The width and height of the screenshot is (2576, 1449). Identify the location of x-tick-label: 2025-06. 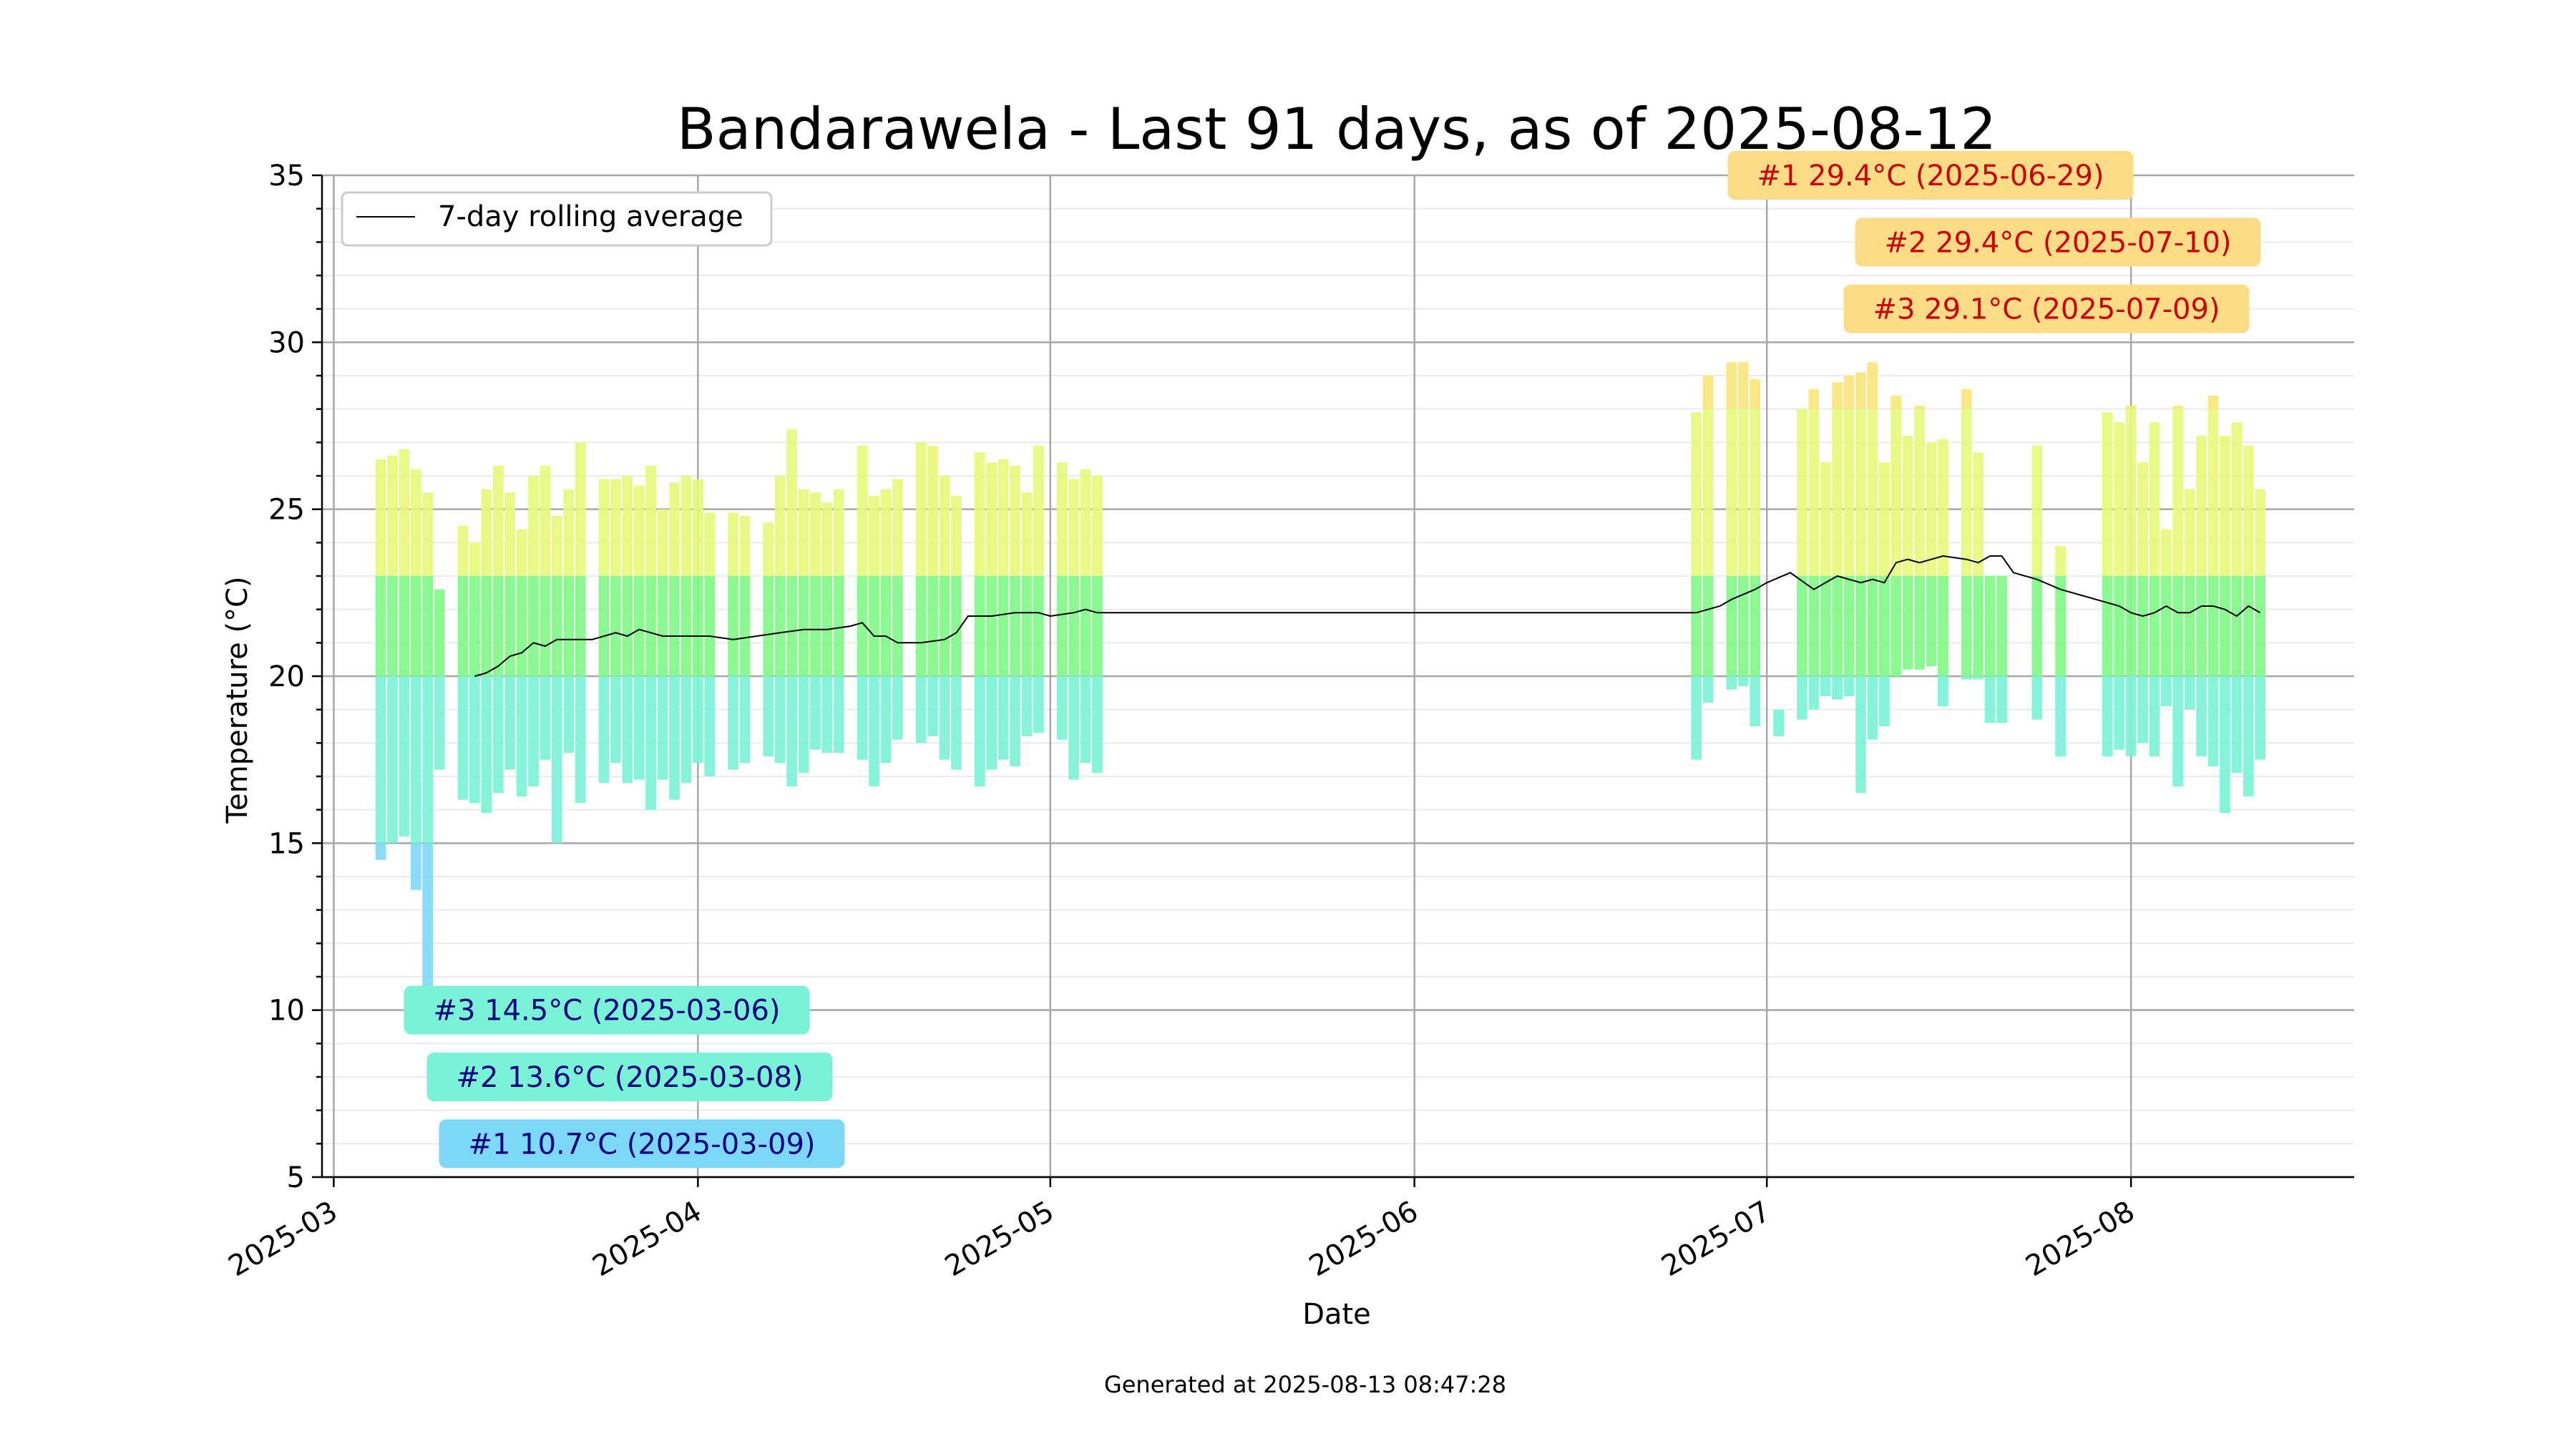
(1364, 1239).